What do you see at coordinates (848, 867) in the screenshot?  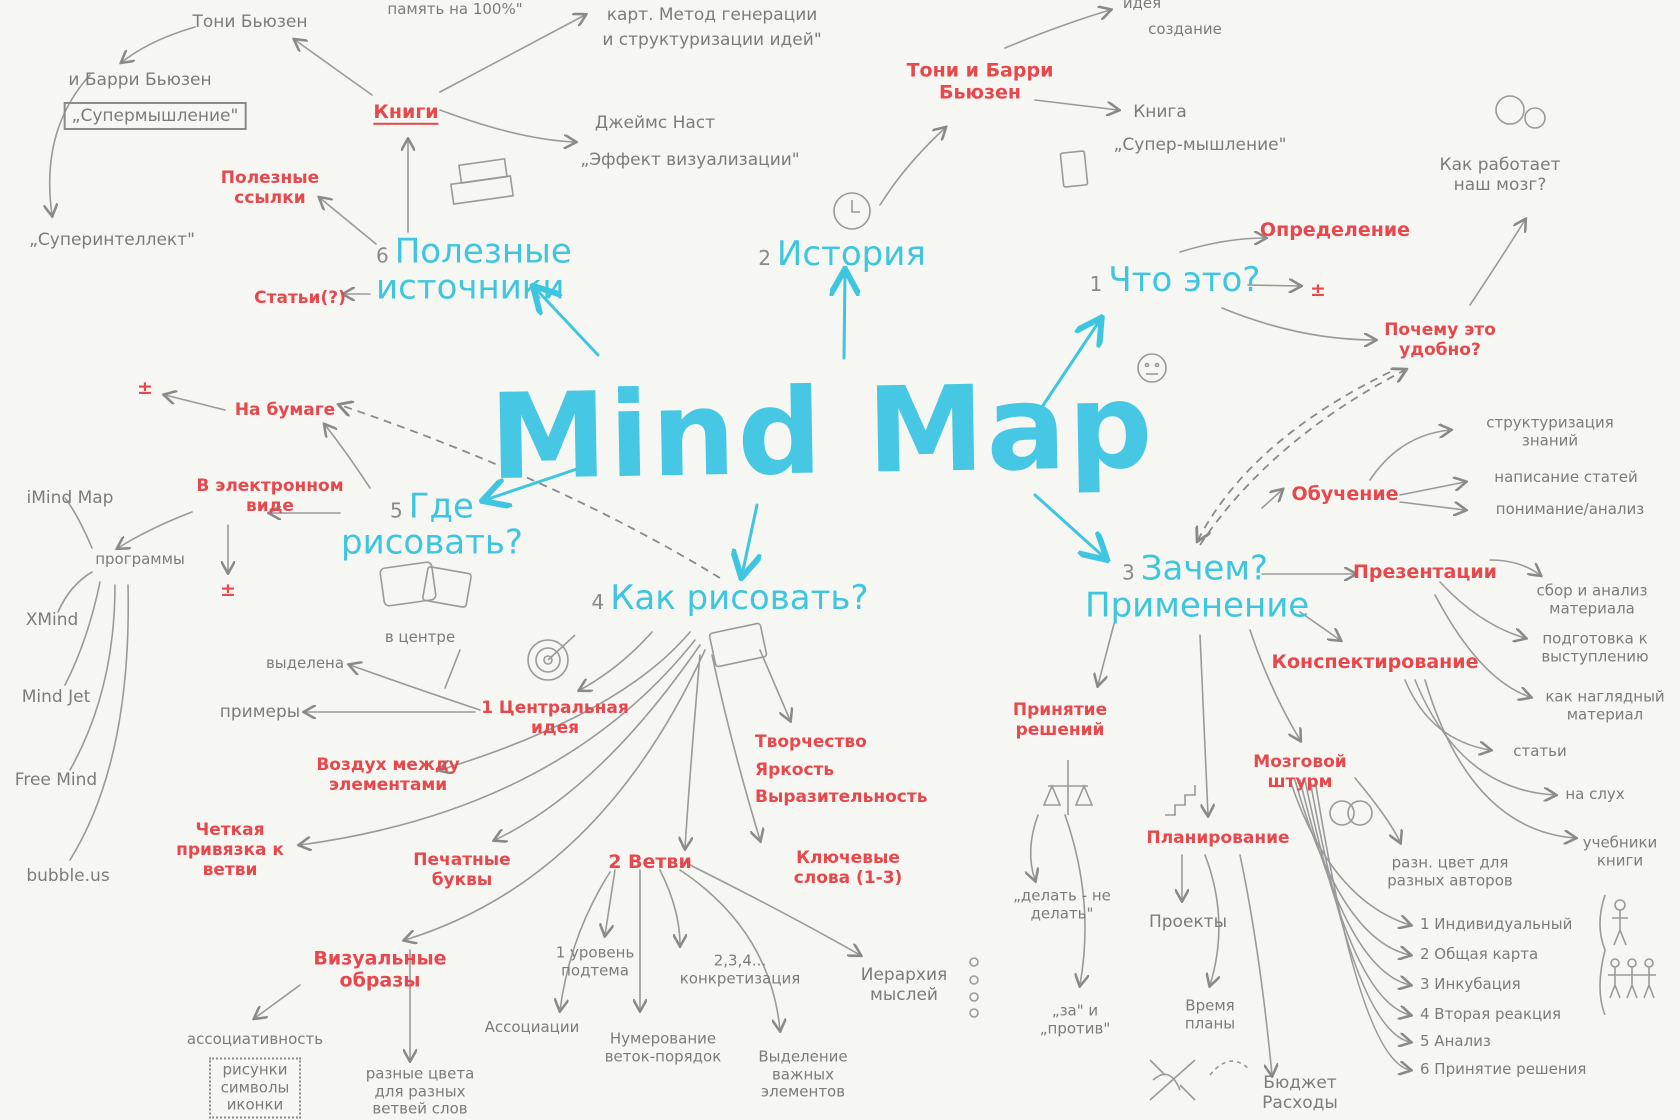 I see `node-keywords: Ключевые слова (1-3)` at bounding box center [848, 867].